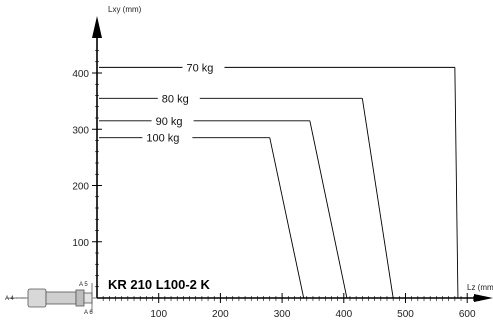 This screenshot has height=325, width=493. Describe the element at coordinates (162, 139) in the screenshot. I see `series-label: 100 kg` at that location.